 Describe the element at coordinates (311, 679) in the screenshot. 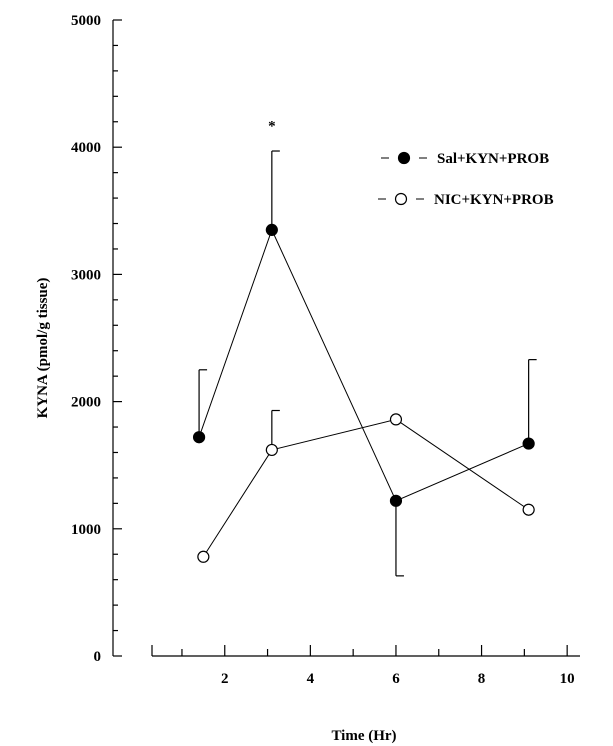

I see `x-tick-label: 4` at that location.